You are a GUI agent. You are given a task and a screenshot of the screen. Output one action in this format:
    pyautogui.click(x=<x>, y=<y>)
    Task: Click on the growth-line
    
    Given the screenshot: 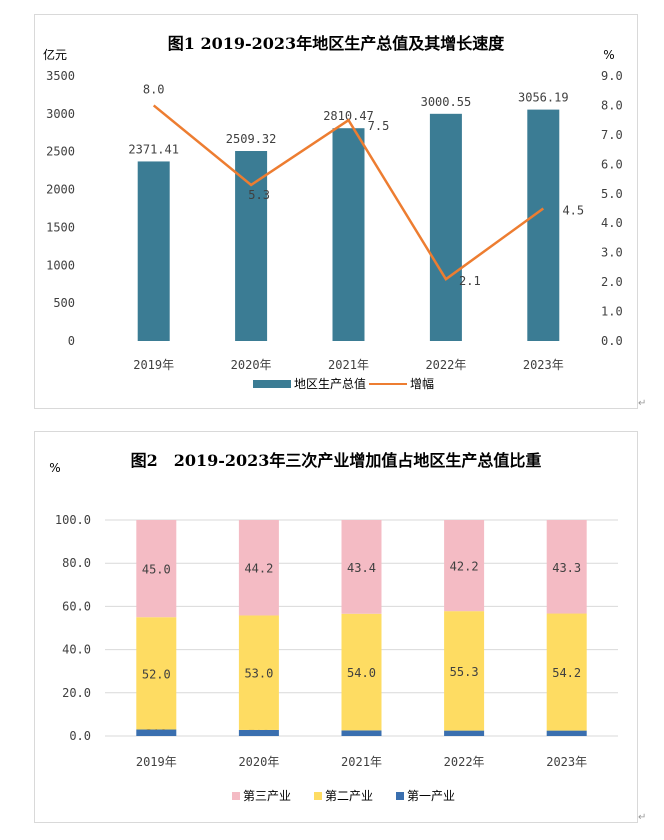 What is the action you would take?
    pyautogui.click(x=348, y=192)
    